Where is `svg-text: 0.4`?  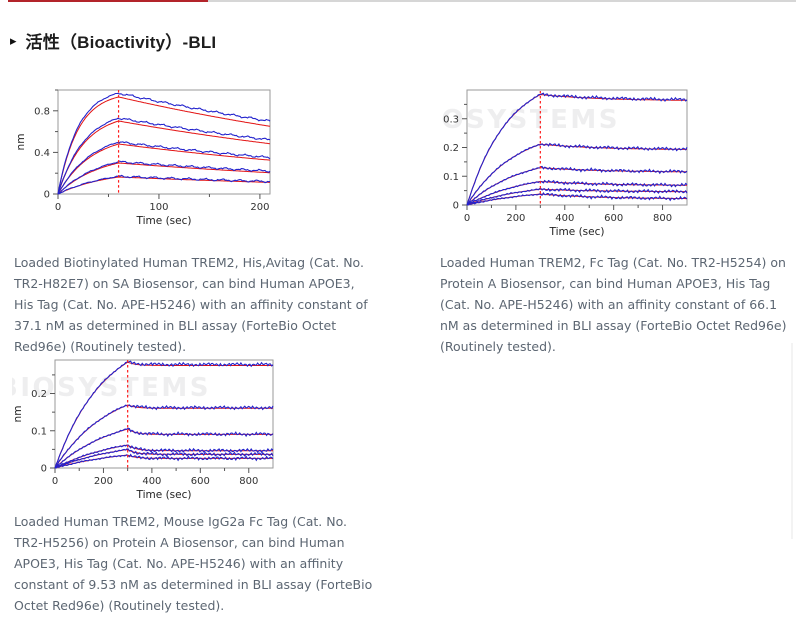 svg-text: 0.4 is located at coordinates (42, 153).